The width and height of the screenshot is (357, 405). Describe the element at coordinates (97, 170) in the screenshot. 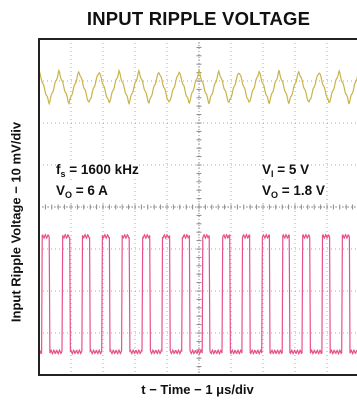

I see `annotation-switching-frequency: fs = 1600 kHz` at that location.